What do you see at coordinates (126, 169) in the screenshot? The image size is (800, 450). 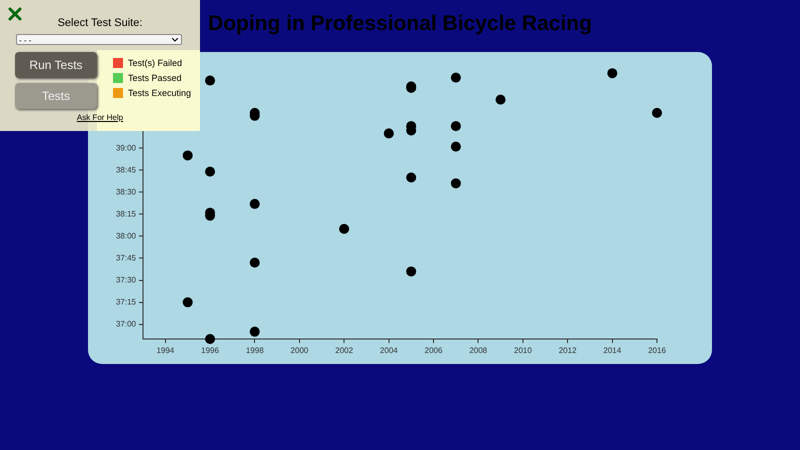 I see `y-tick-label: 38:45` at bounding box center [126, 169].